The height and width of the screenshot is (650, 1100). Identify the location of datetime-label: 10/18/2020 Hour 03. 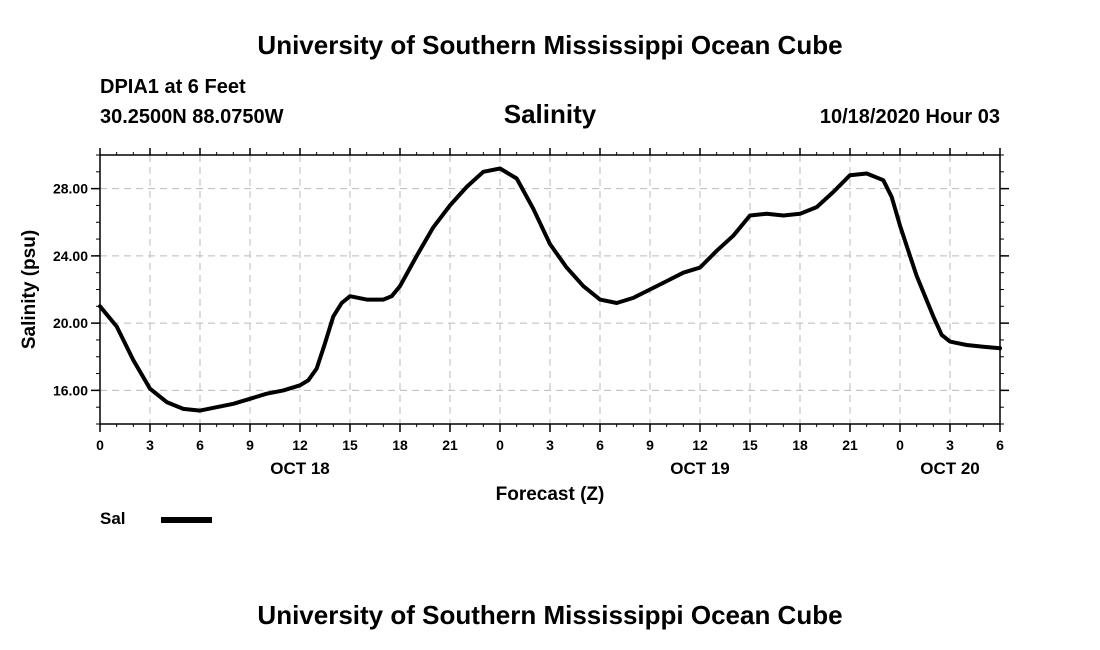
(909, 117).